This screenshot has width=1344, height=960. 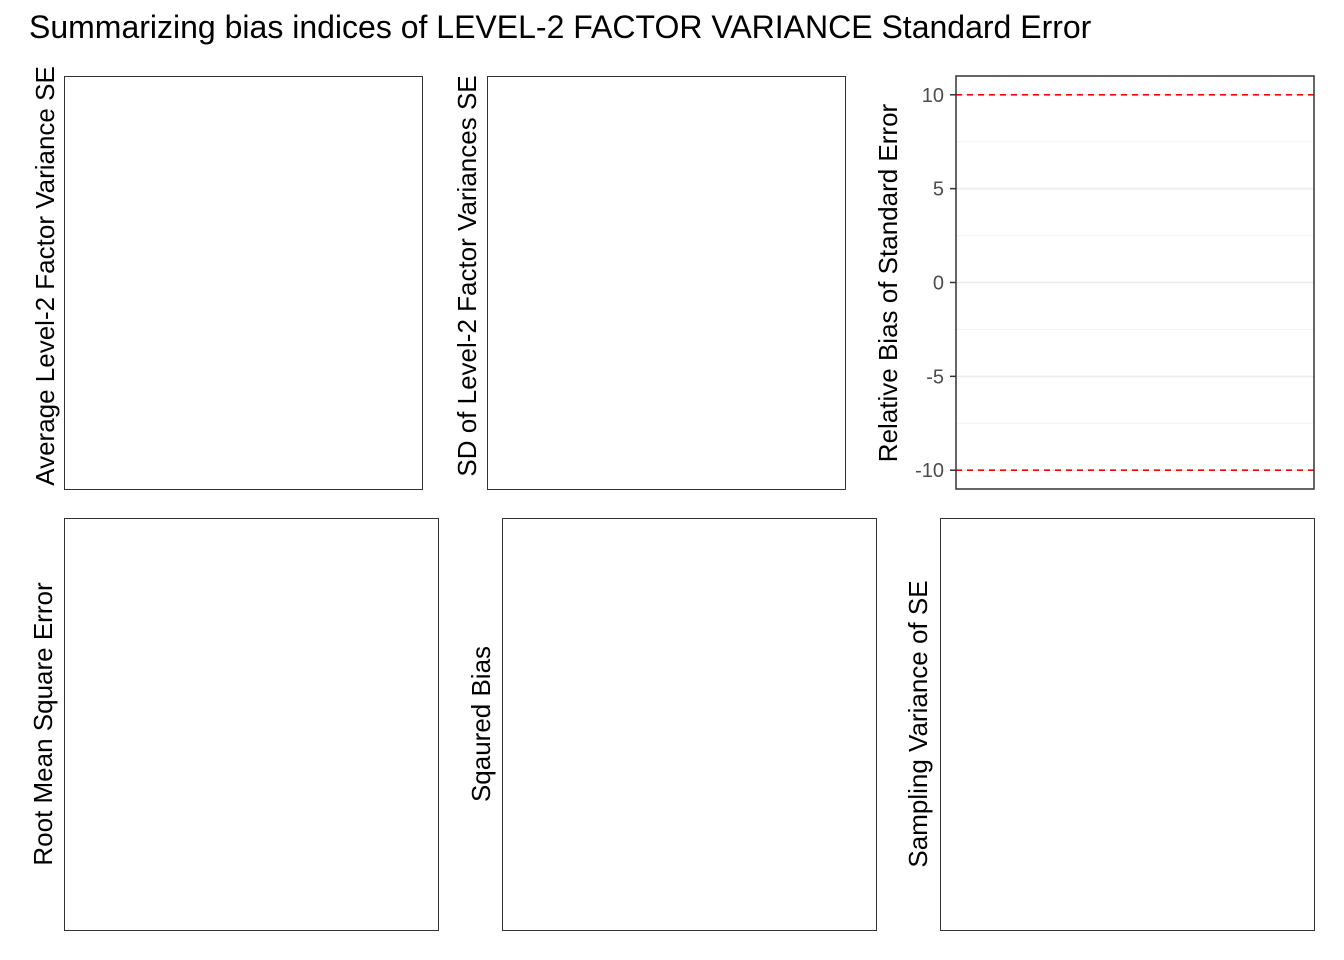 I want to click on y-tick-label: 5, so click(x=938, y=190).